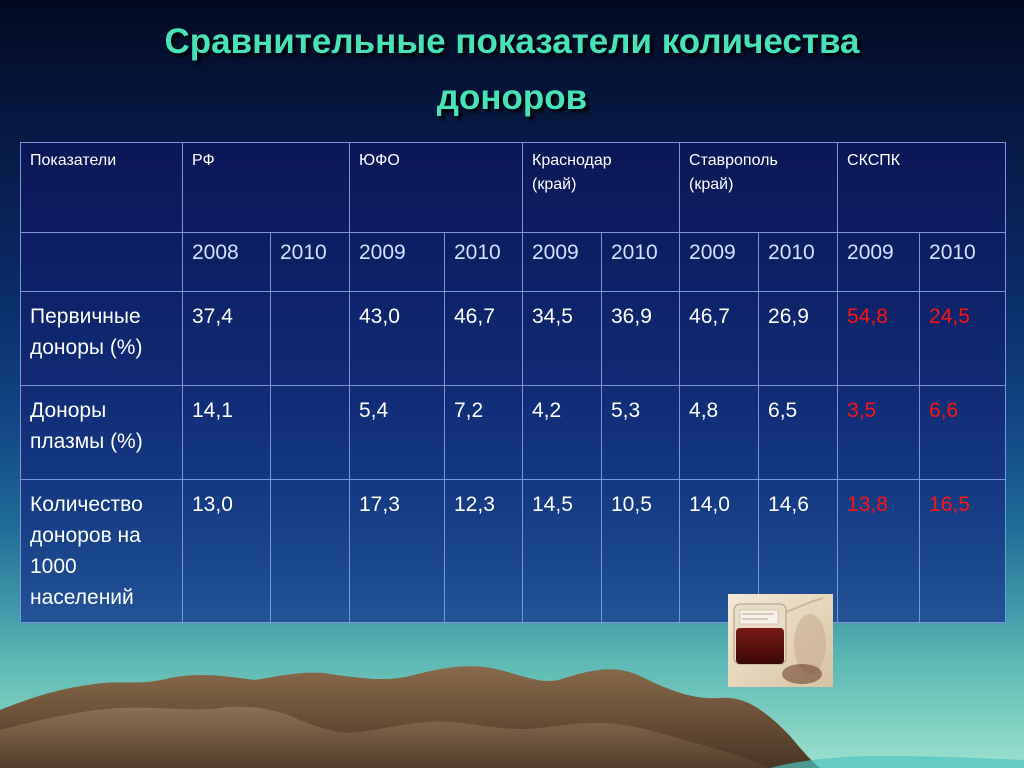 This screenshot has height=768, width=1024. What do you see at coordinates (226, 432) in the screenshot?
I see `value-cell: 14,1` at bounding box center [226, 432].